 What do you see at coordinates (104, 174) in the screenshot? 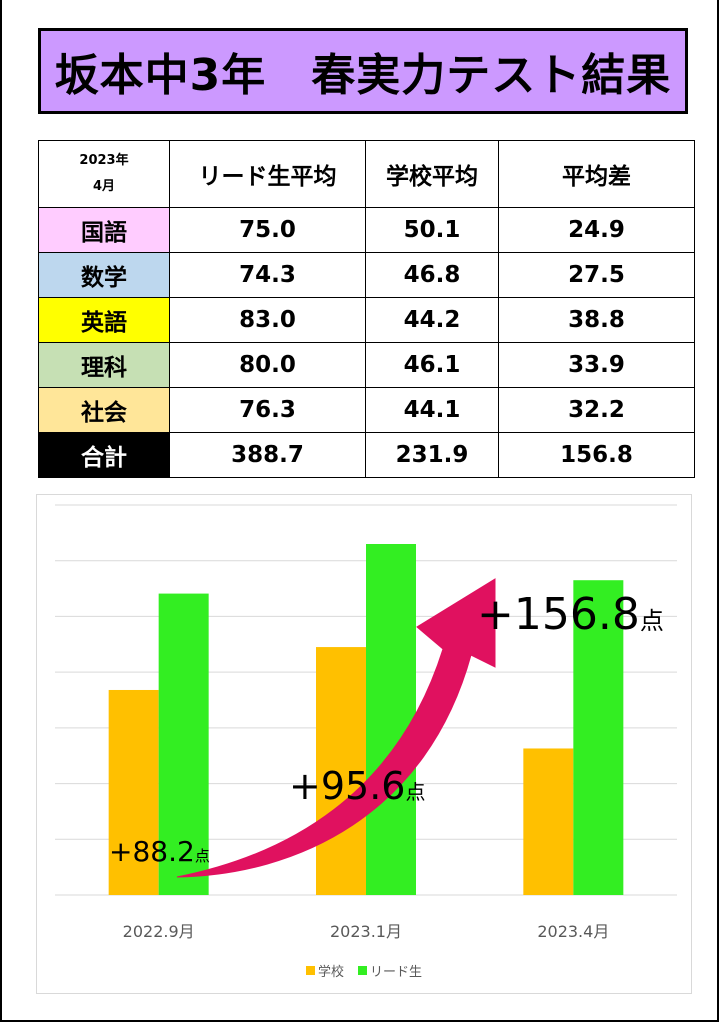
I see `date-header: 2023年 4月` at bounding box center [104, 174].